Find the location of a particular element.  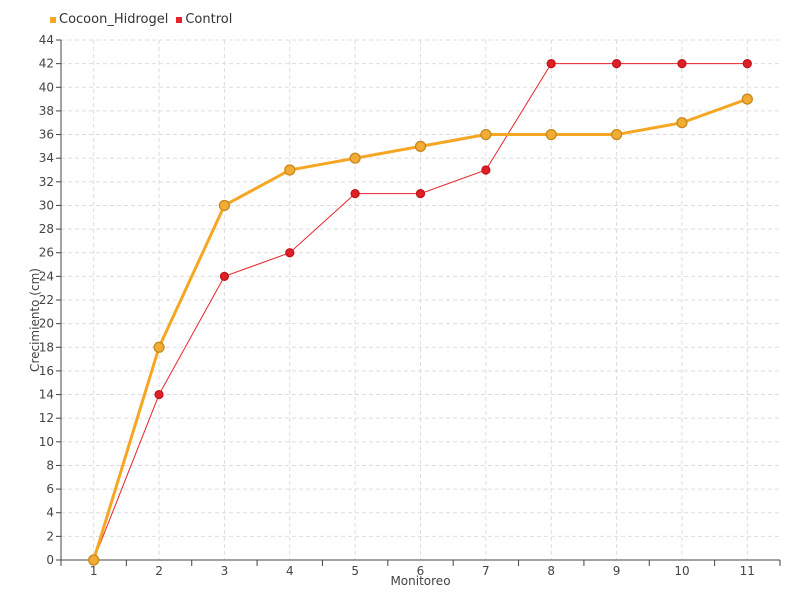

y-tick-label: 20 is located at coordinates (46, 324).